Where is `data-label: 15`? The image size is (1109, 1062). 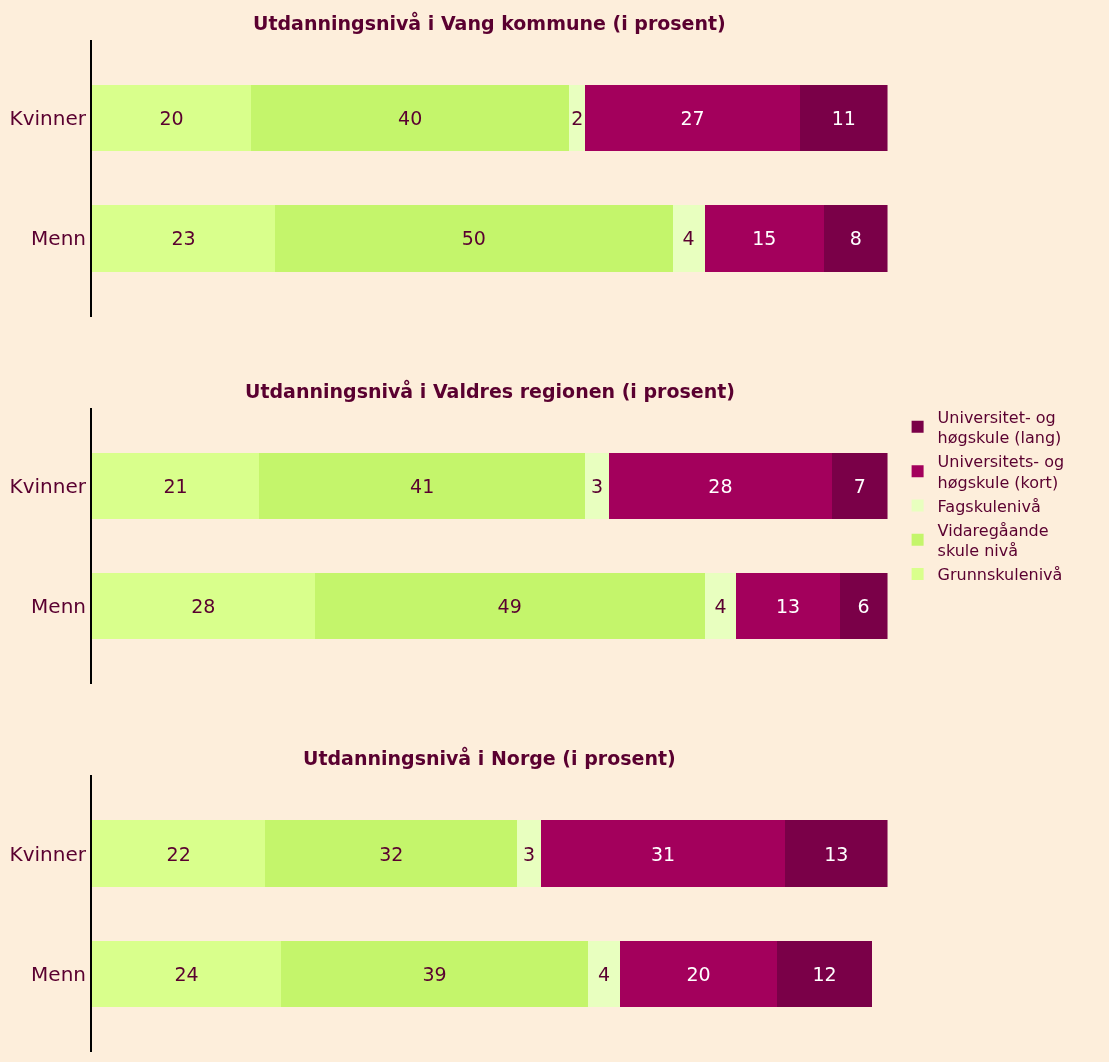 data-label: 15 is located at coordinates (764, 238).